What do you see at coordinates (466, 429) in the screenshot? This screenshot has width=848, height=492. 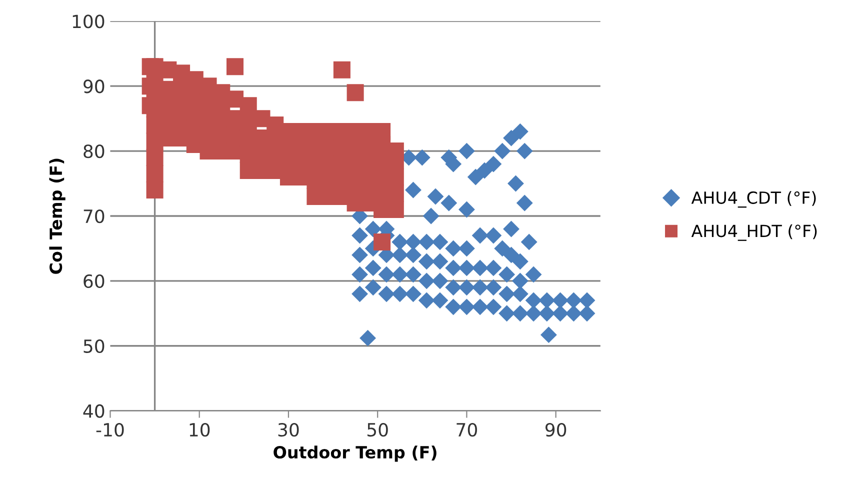 I see `x-tick-label: 70` at bounding box center [466, 429].